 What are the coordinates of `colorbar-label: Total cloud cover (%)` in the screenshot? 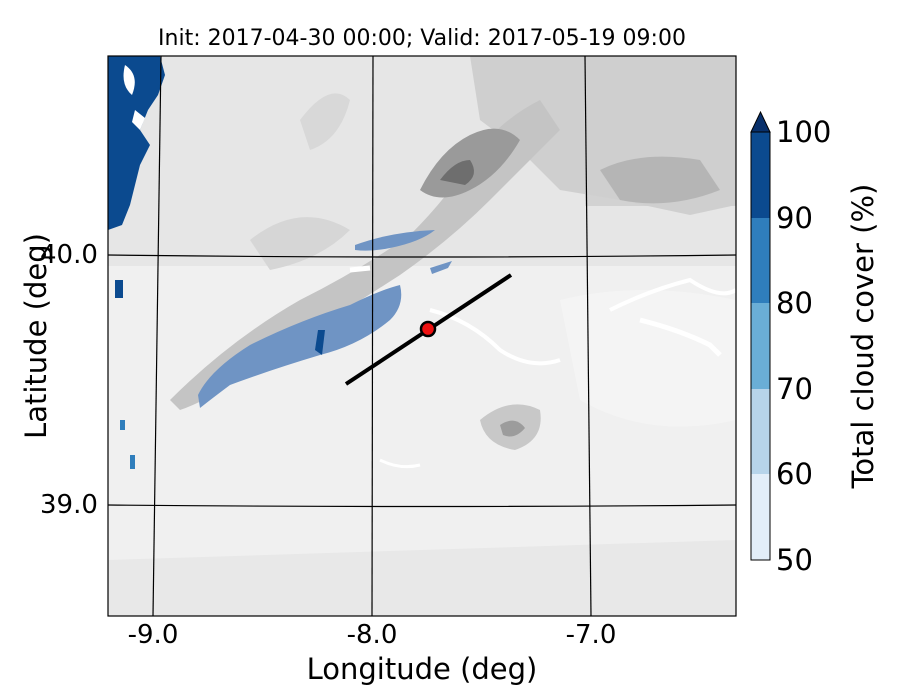 It's located at (863, 336).